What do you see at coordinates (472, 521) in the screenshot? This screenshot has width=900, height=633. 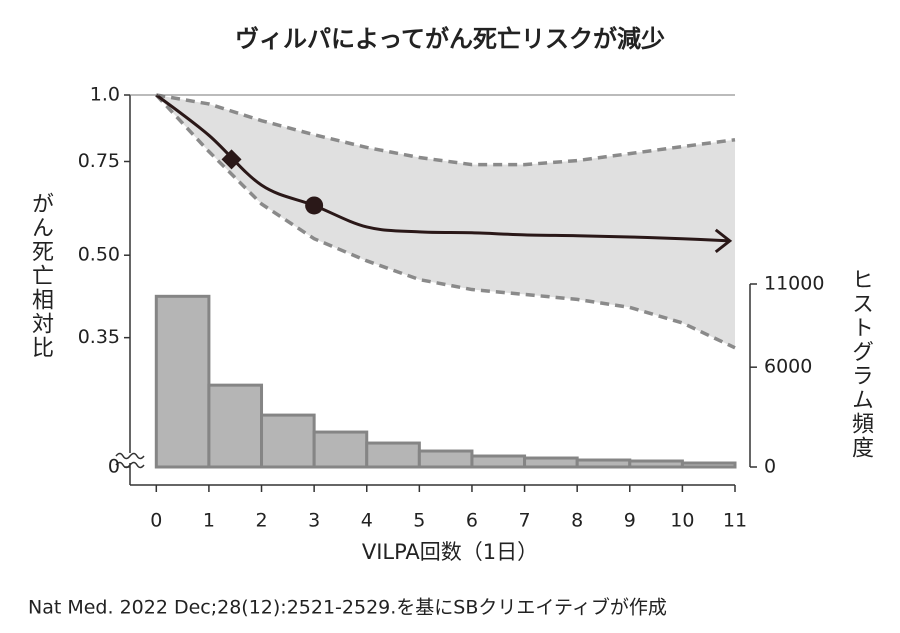 I see `x-tick-label: 6` at bounding box center [472, 521].